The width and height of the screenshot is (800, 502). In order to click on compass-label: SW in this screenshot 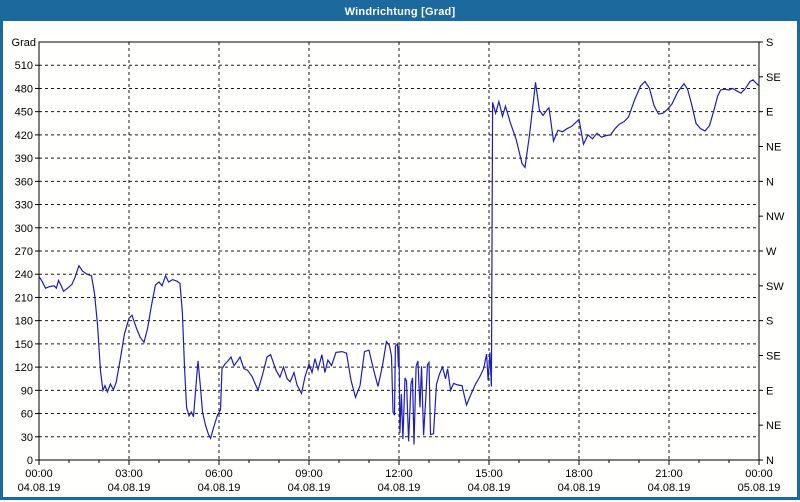, I will do `click(775, 287)`.